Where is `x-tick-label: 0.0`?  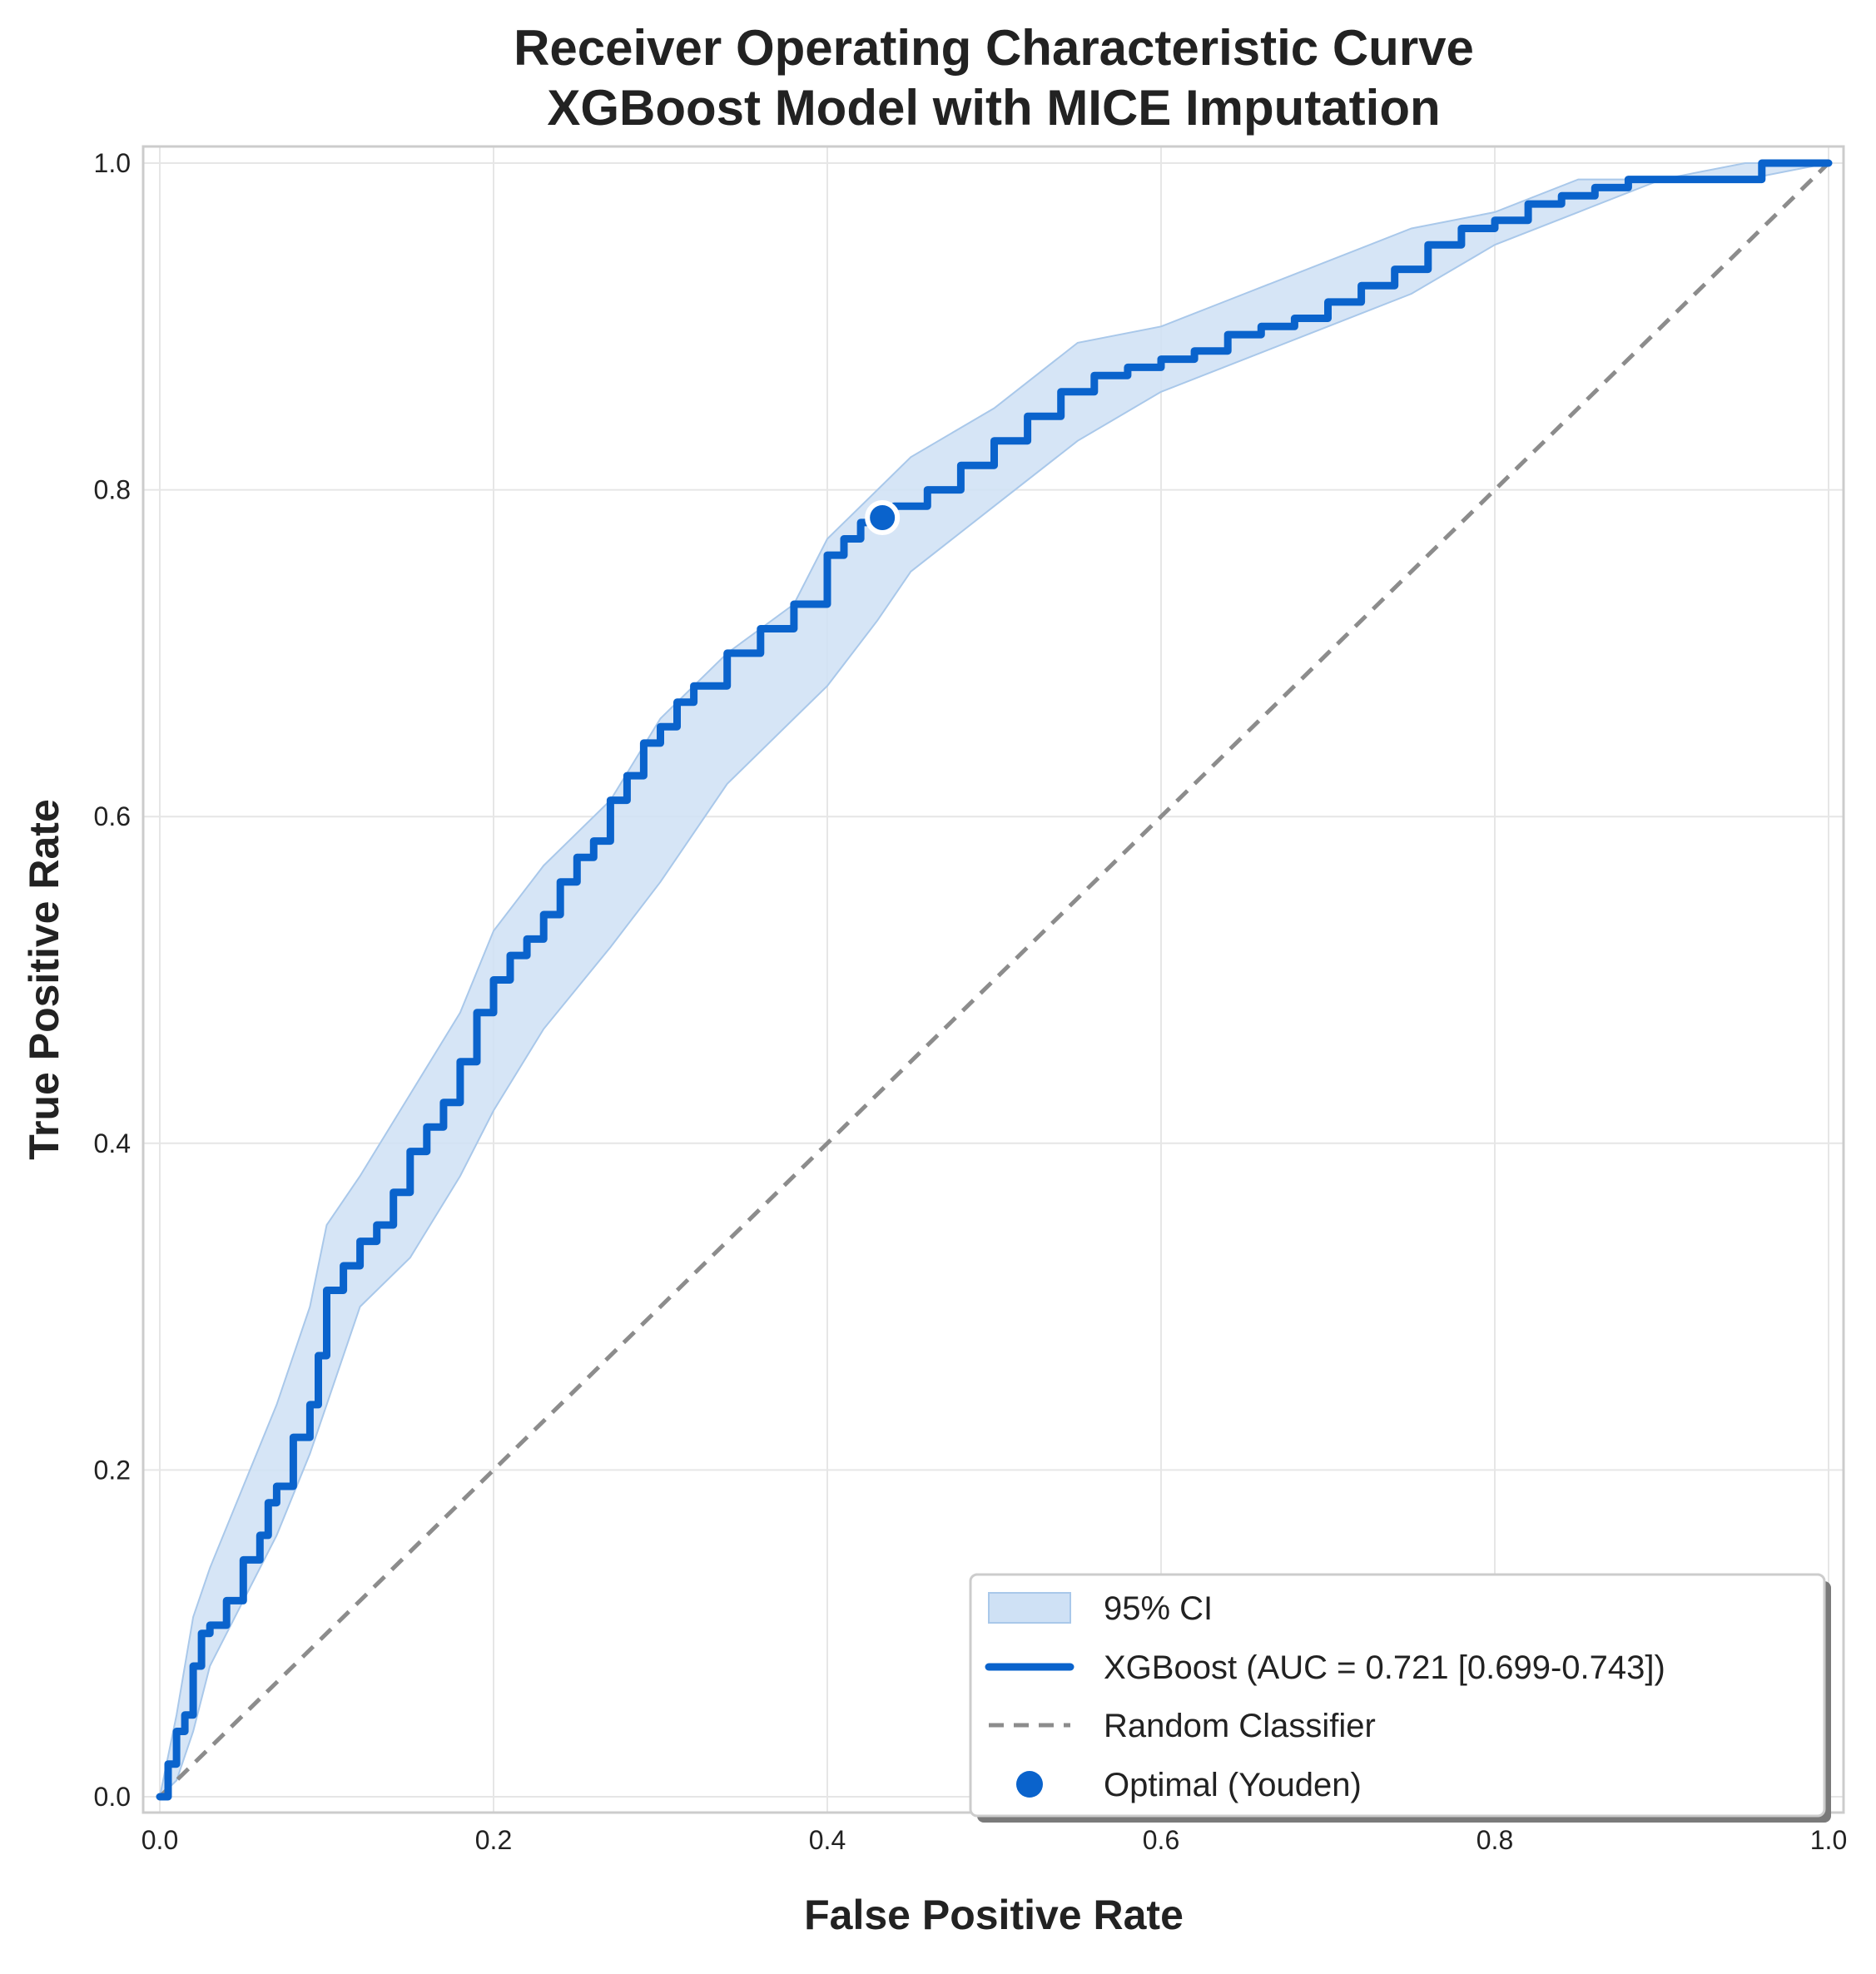
x-tick-label: 0.0 is located at coordinates (160, 1840).